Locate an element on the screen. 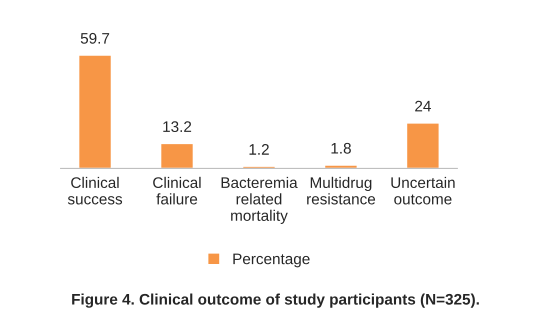 Image resolution: width=551 pixels, height=324 pixels. data-label: 13.2 is located at coordinates (177, 126).